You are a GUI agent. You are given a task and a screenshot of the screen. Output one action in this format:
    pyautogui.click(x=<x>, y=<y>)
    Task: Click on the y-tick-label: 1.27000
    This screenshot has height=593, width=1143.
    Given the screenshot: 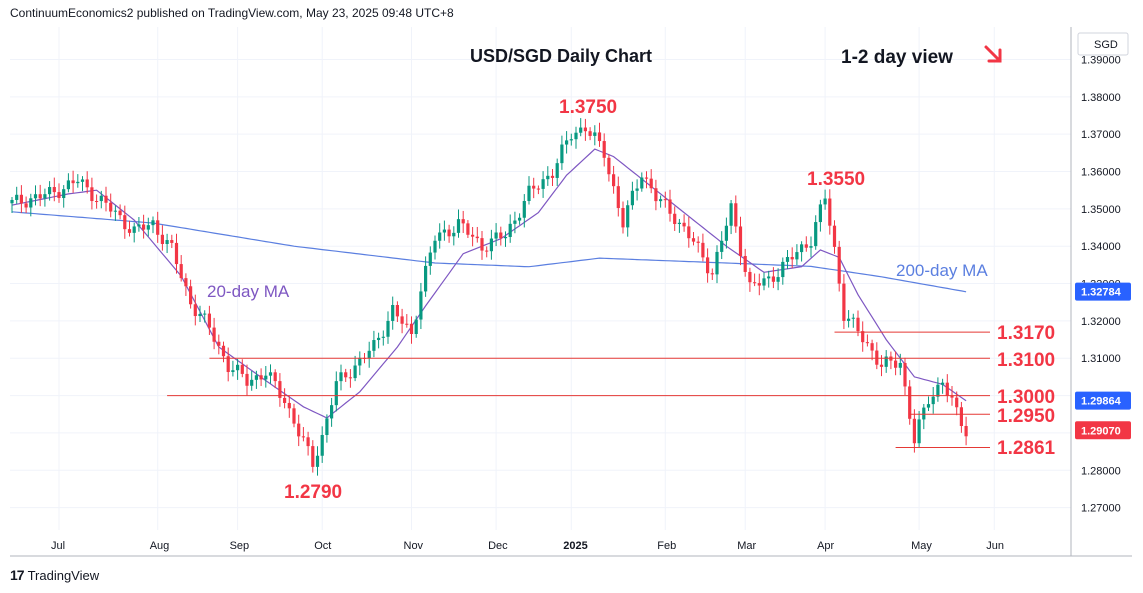 What is the action you would take?
    pyautogui.click(x=1101, y=509)
    